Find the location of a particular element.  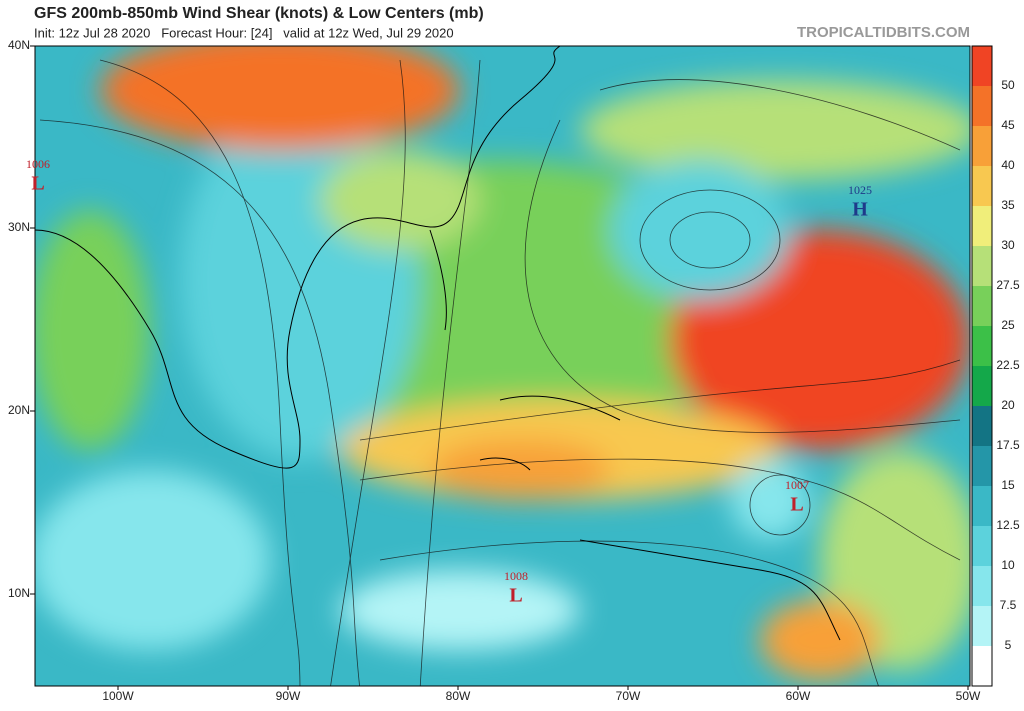

colorbar-label: 27.5 is located at coordinates (1008, 285).